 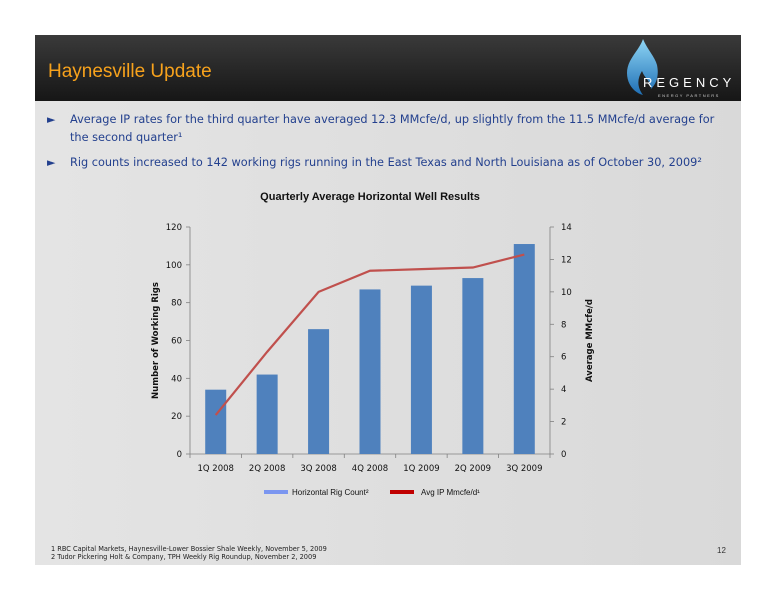 I want to click on y2-tick-label: 12, so click(x=566, y=260).